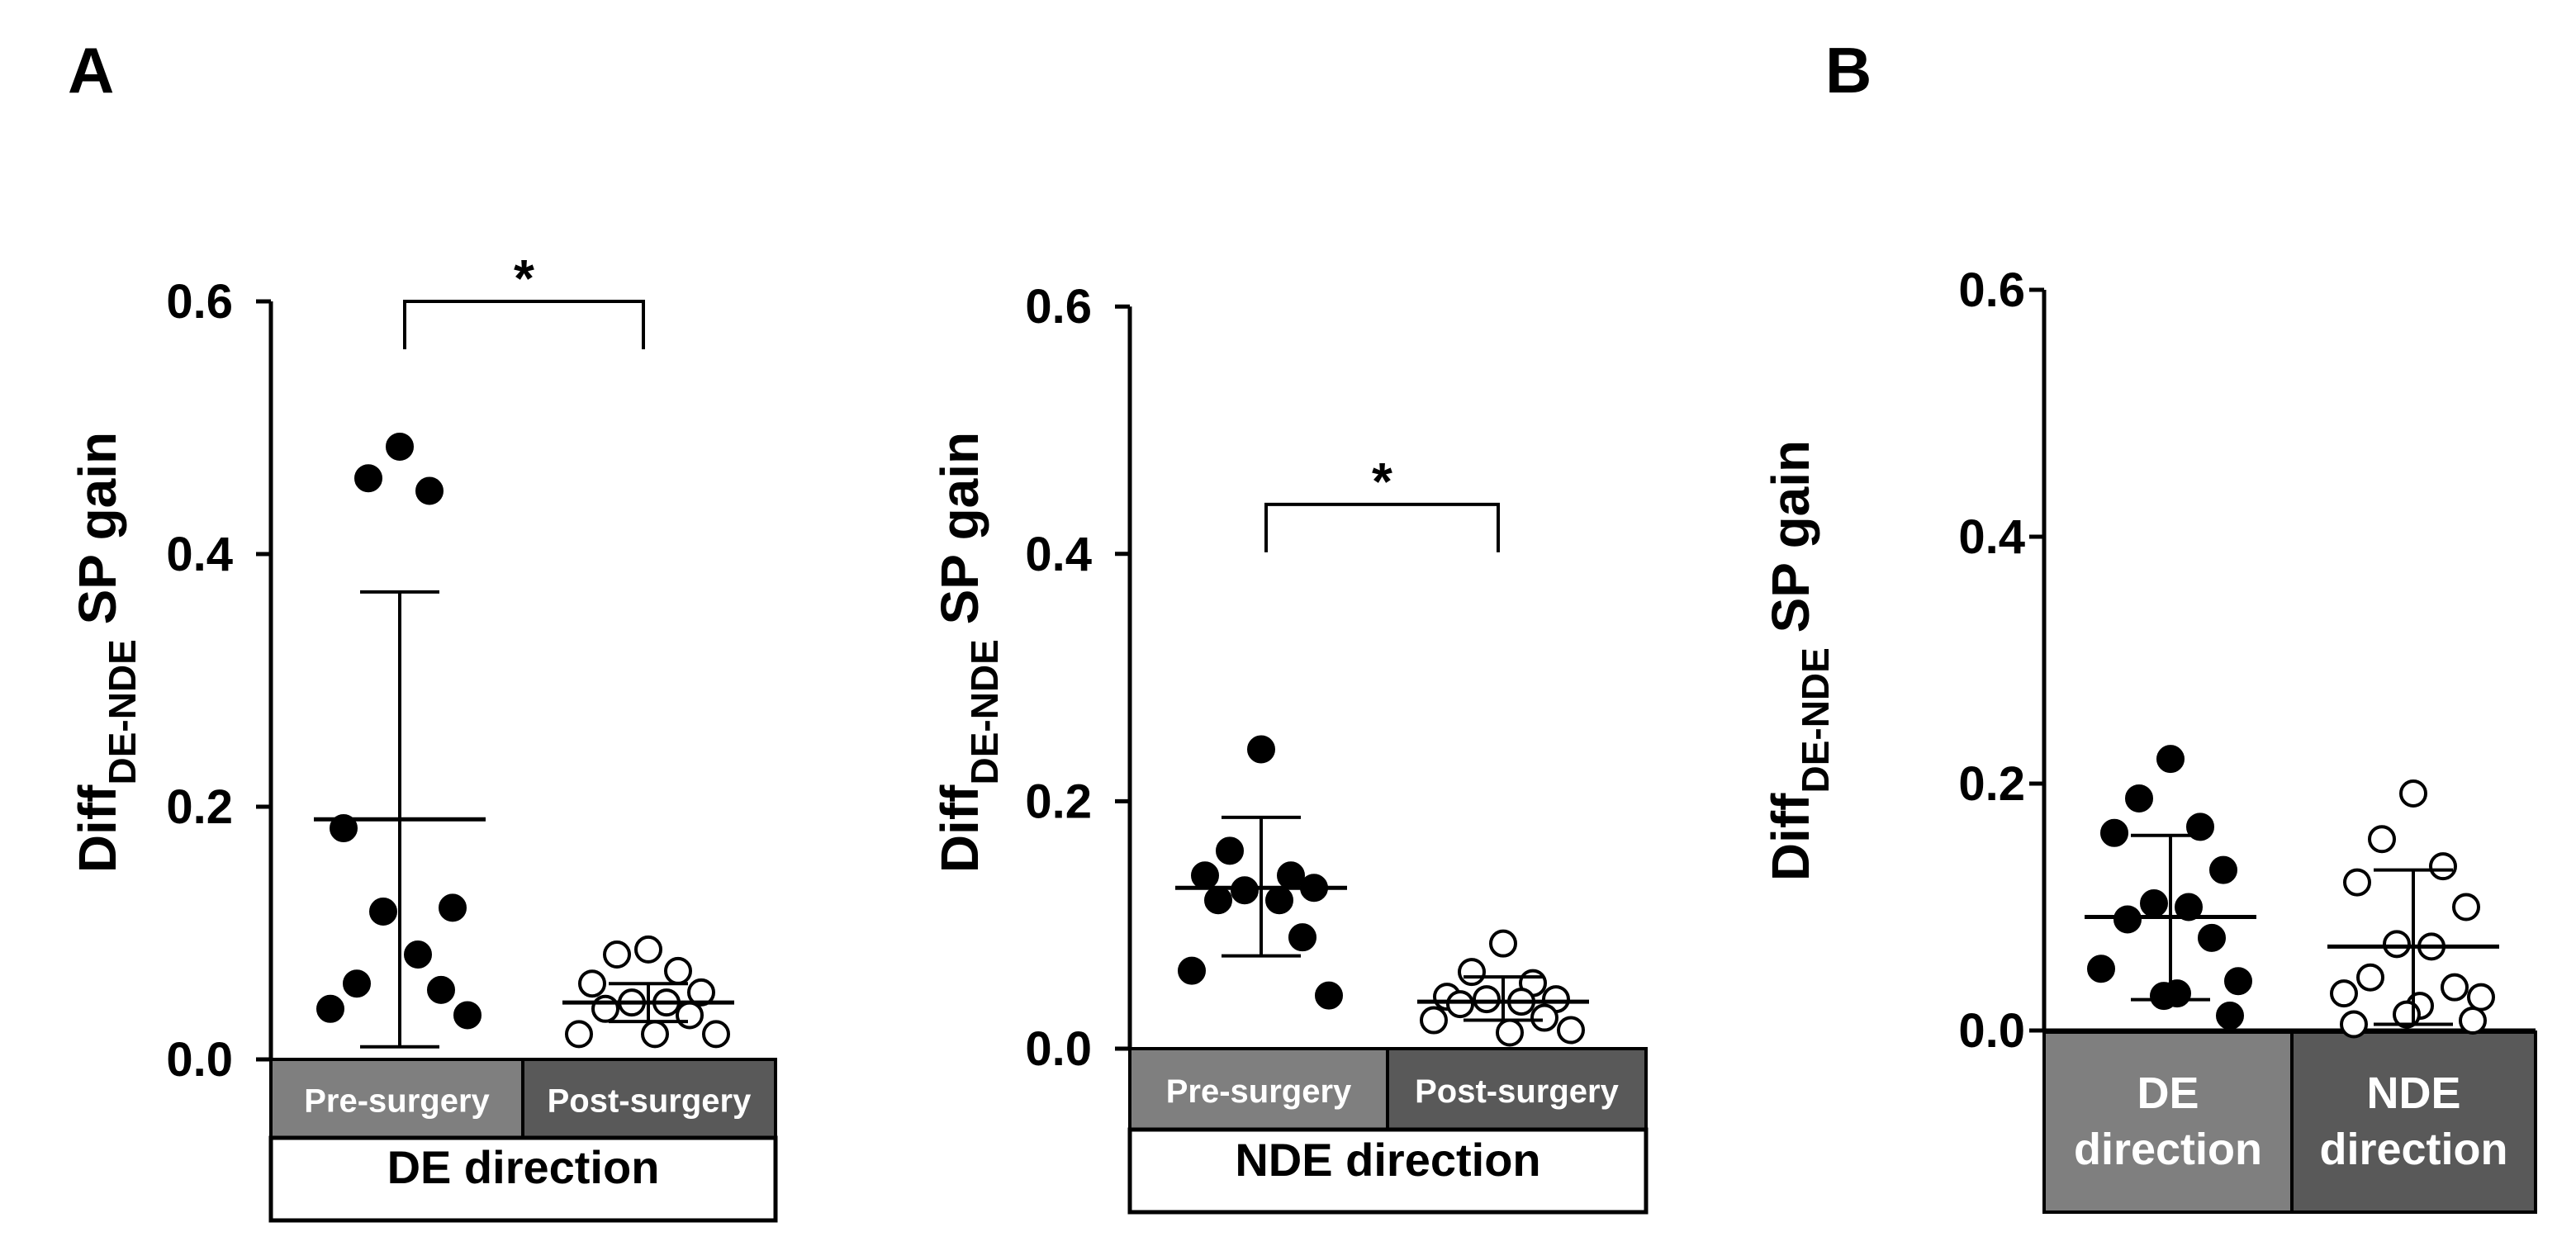 This screenshot has height=1246, width=2576. I want to click on group-label-line: DE, so click(2168, 1093).